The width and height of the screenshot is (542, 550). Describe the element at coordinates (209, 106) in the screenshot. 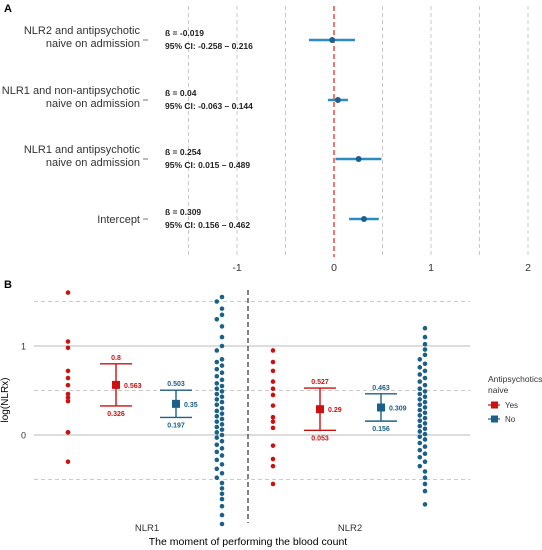

I see `panel-a-ci-text: 95% CI: -0.063 – 0.144` at that location.